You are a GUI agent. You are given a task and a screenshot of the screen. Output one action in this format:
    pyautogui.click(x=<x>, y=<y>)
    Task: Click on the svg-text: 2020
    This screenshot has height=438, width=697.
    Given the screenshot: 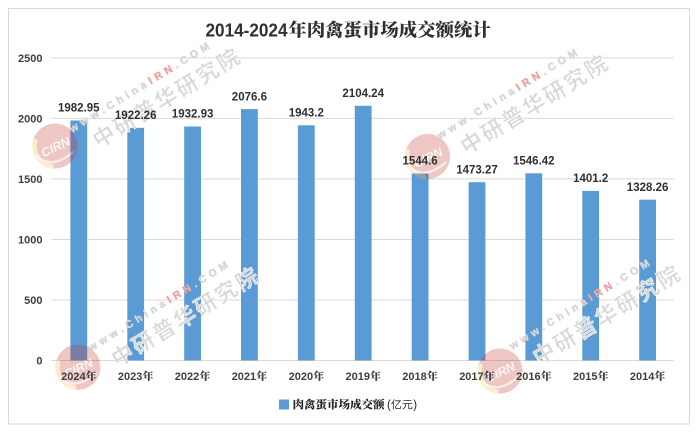 What is the action you would take?
    pyautogui.click(x=301, y=377)
    